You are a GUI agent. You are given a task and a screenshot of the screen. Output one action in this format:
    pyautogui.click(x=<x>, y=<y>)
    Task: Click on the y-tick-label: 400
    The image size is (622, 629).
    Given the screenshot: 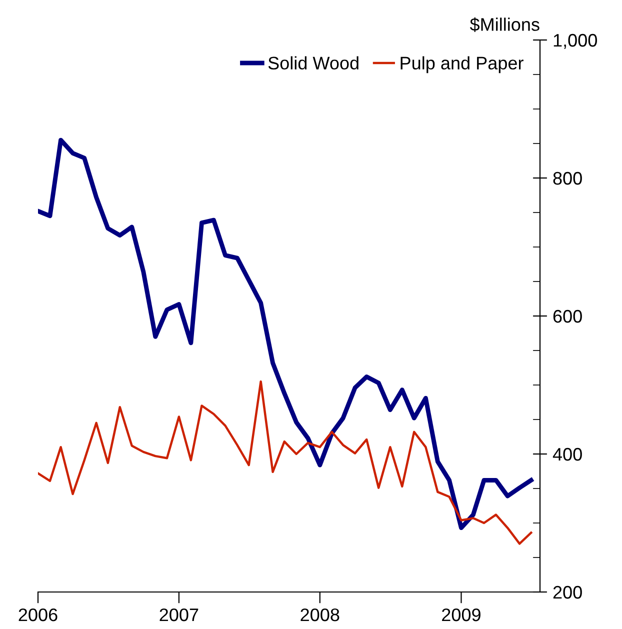 What is the action you would take?
    pyautogui.click(x=567, y=454)
    